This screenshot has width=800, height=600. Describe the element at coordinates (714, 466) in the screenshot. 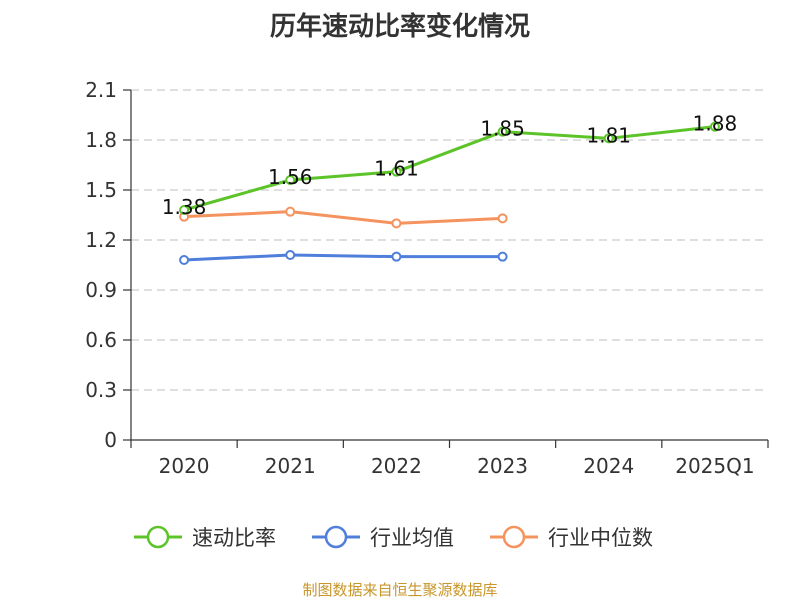

I see `x-tick-label-5: 2025Q1` at that location.